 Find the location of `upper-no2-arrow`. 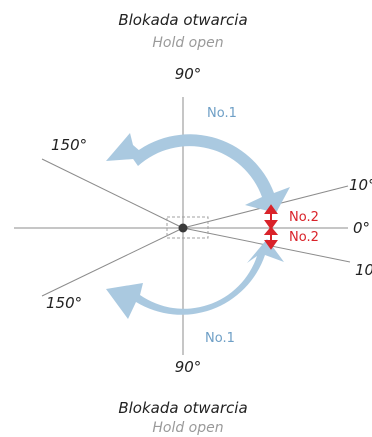

upper-no2-arrow is located at coordinates (271, 217).